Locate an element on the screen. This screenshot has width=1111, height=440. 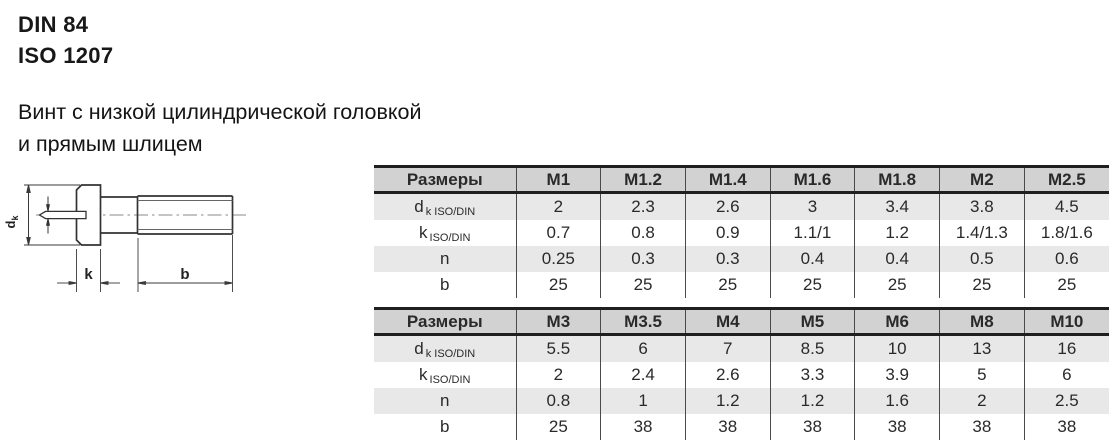
b-dimension is located at coordinates (185, 263).